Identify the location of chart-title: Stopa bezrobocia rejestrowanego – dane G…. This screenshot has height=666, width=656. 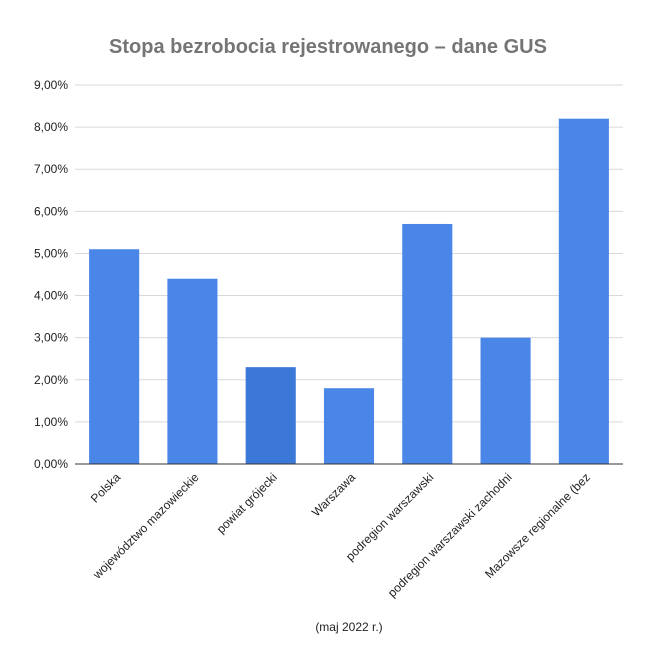
(328, 47).